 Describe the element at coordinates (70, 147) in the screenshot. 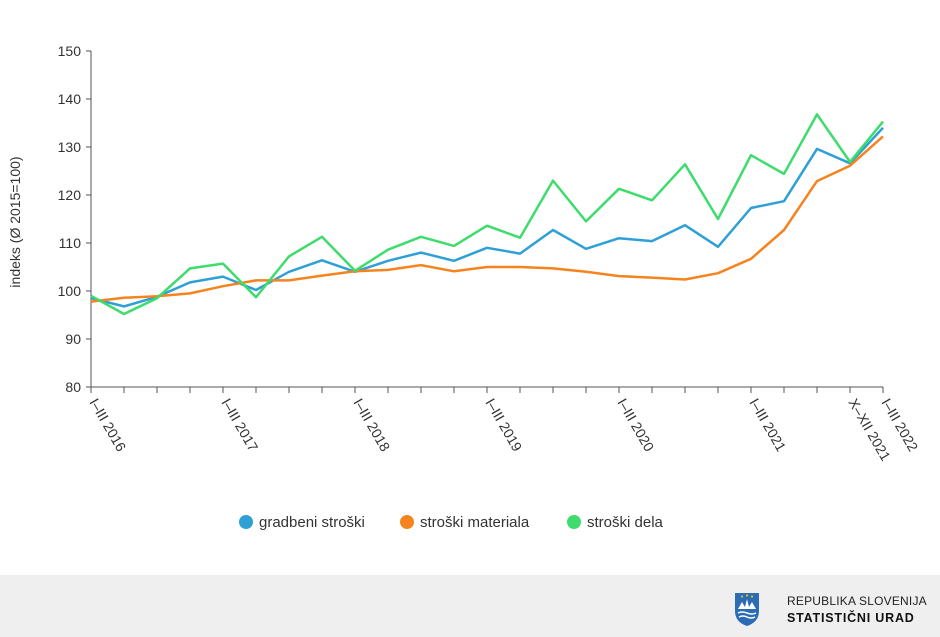

I see `y-tick-label: 130` at that location.